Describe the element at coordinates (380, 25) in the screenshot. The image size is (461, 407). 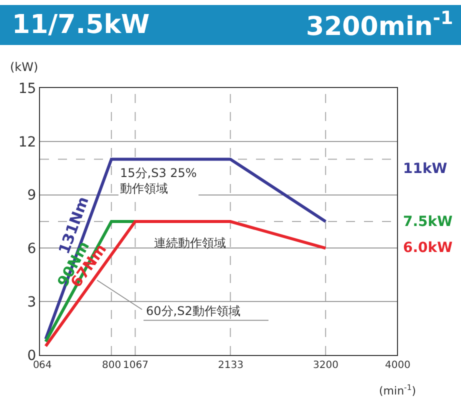
I see `chart-subtitle: 3200min$^{-1}$` at that location.